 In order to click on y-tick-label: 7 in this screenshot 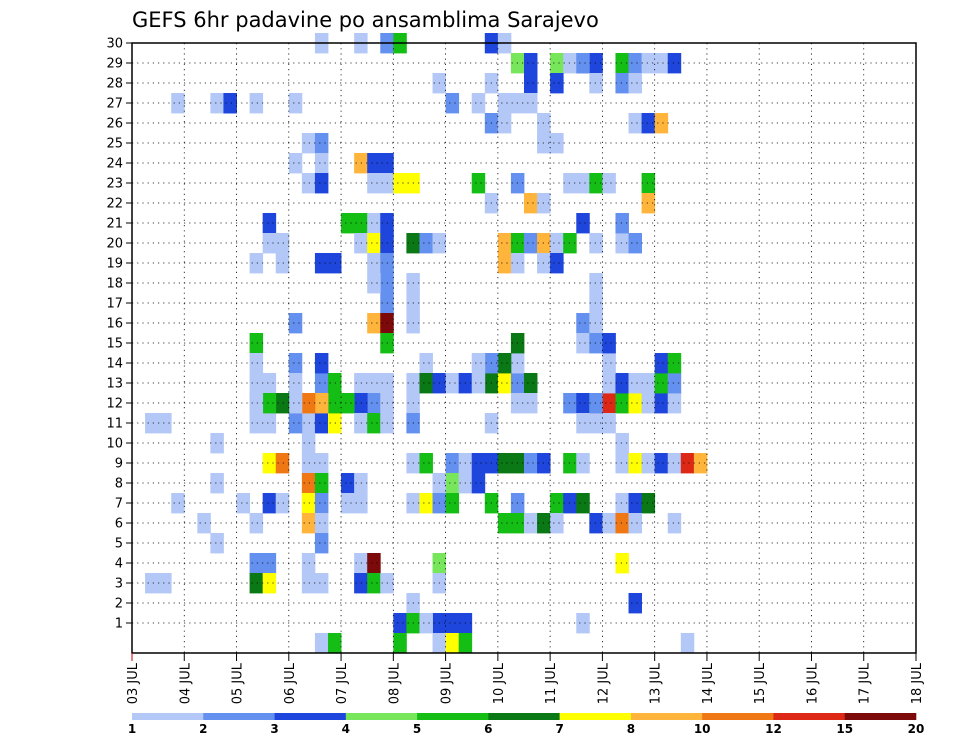, I will do `click(119, 504)`.